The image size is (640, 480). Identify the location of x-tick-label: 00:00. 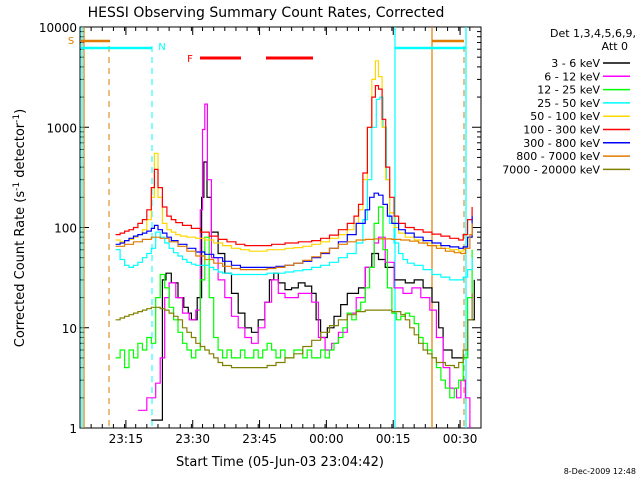
(326, 439).